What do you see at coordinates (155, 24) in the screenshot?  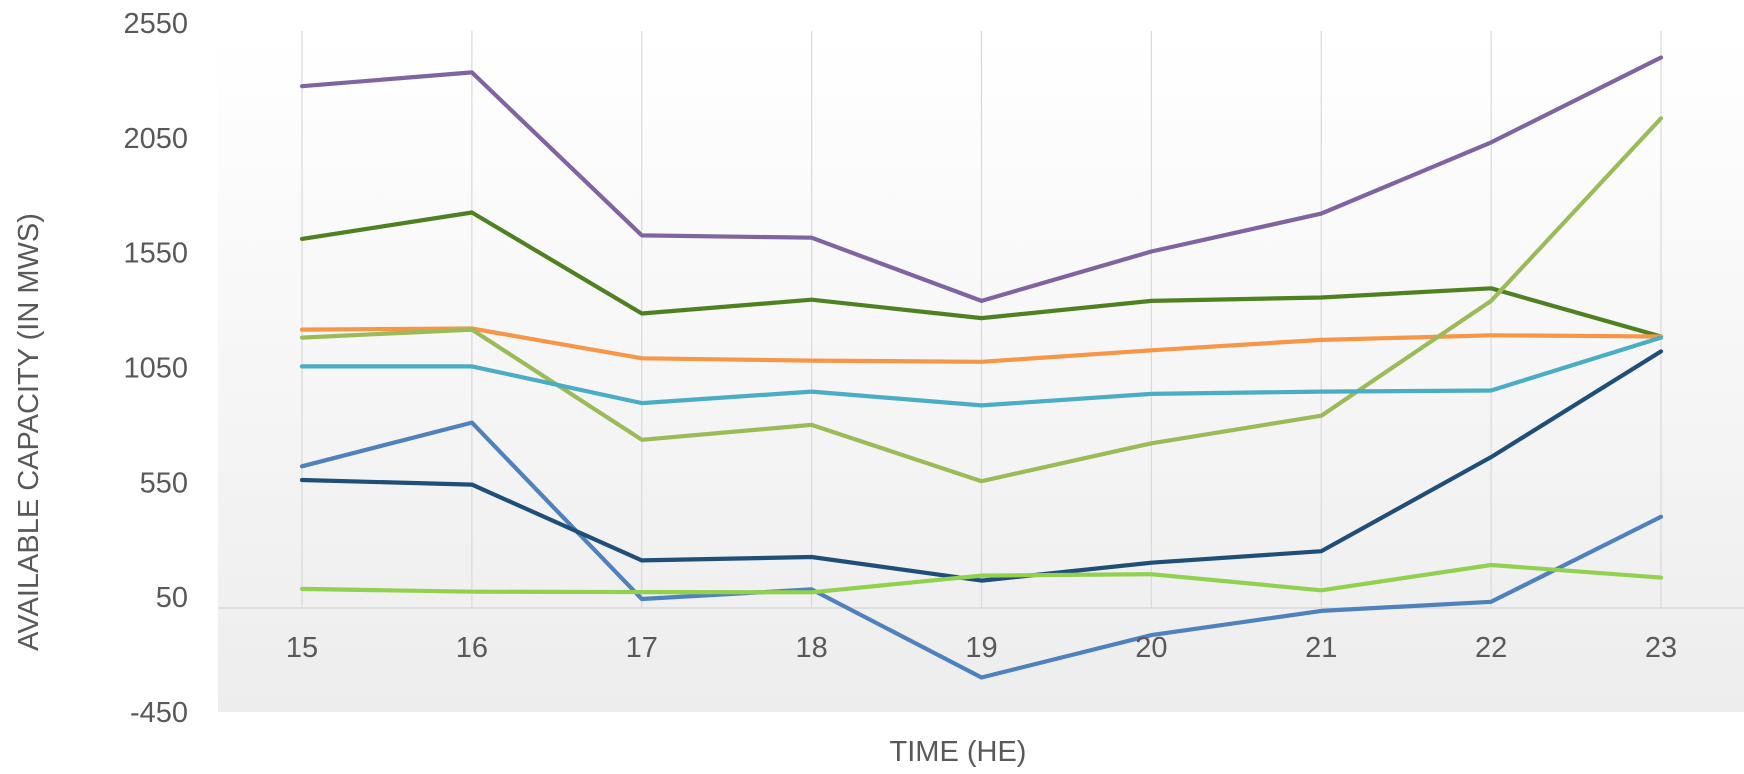 I see `y-tick-label: 2550` at bounding box center [155, 24].